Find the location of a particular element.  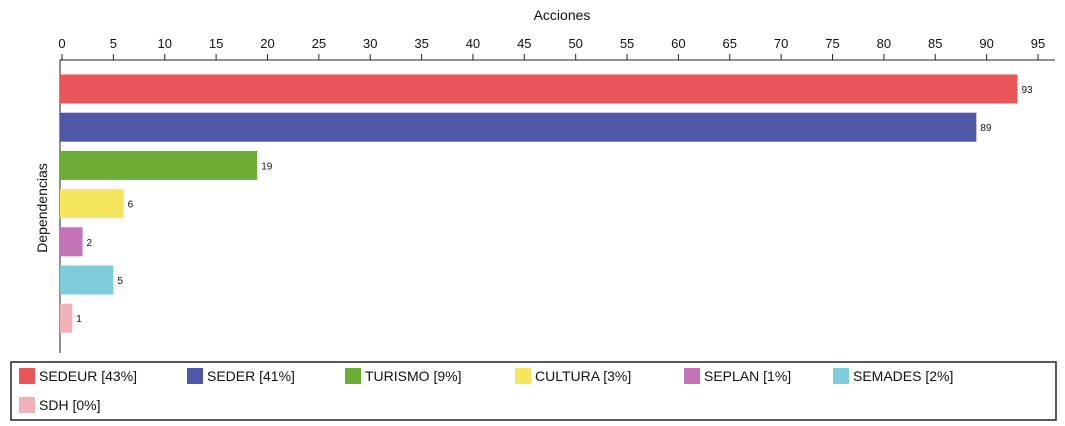

x-tick-label: 10 is located at coordinates (165, 43).